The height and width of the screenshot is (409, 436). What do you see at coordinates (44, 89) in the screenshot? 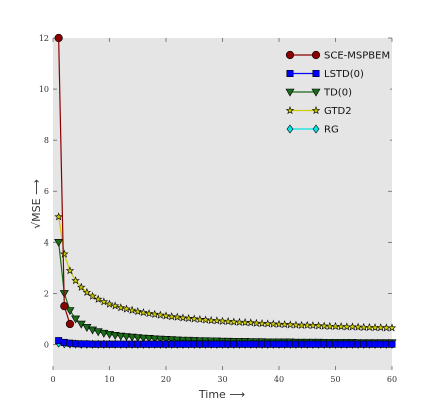
I see `y-tick-label-5: 10` at bounding box center [44, 89].